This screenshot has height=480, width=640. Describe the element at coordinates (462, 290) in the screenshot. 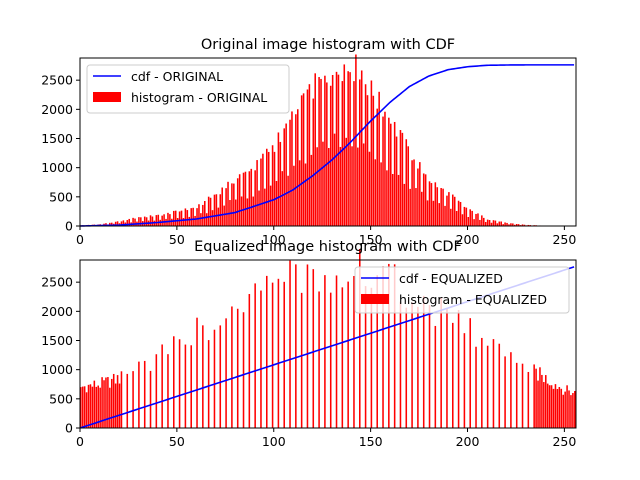

I see `legend: cdf - EQUALIZED histogram - EQUALIZED` at that location.